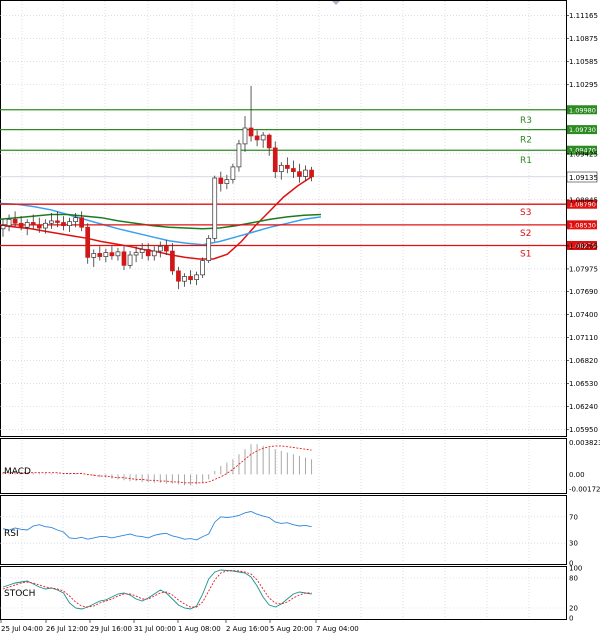  What do you see at coordinates (11, 534) in the screenshot?
I see `rsi-title: RSI` at bounding box center [11, 534].